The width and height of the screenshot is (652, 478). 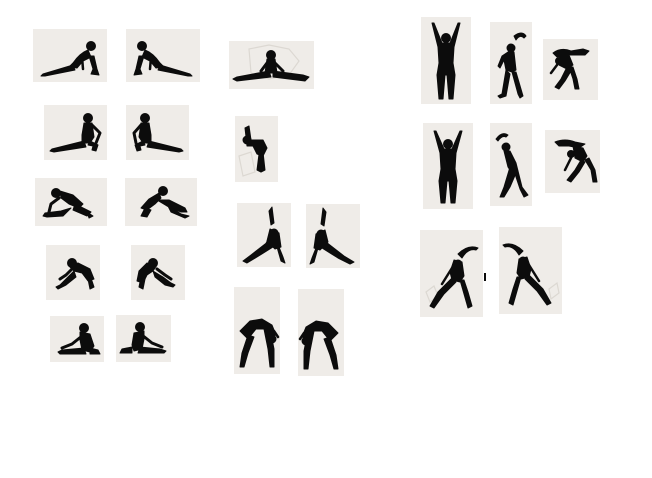 What do you see at coordinates (485, 277) in the screenshot?
I see `separator-mark` at bounding box center [485, 277].